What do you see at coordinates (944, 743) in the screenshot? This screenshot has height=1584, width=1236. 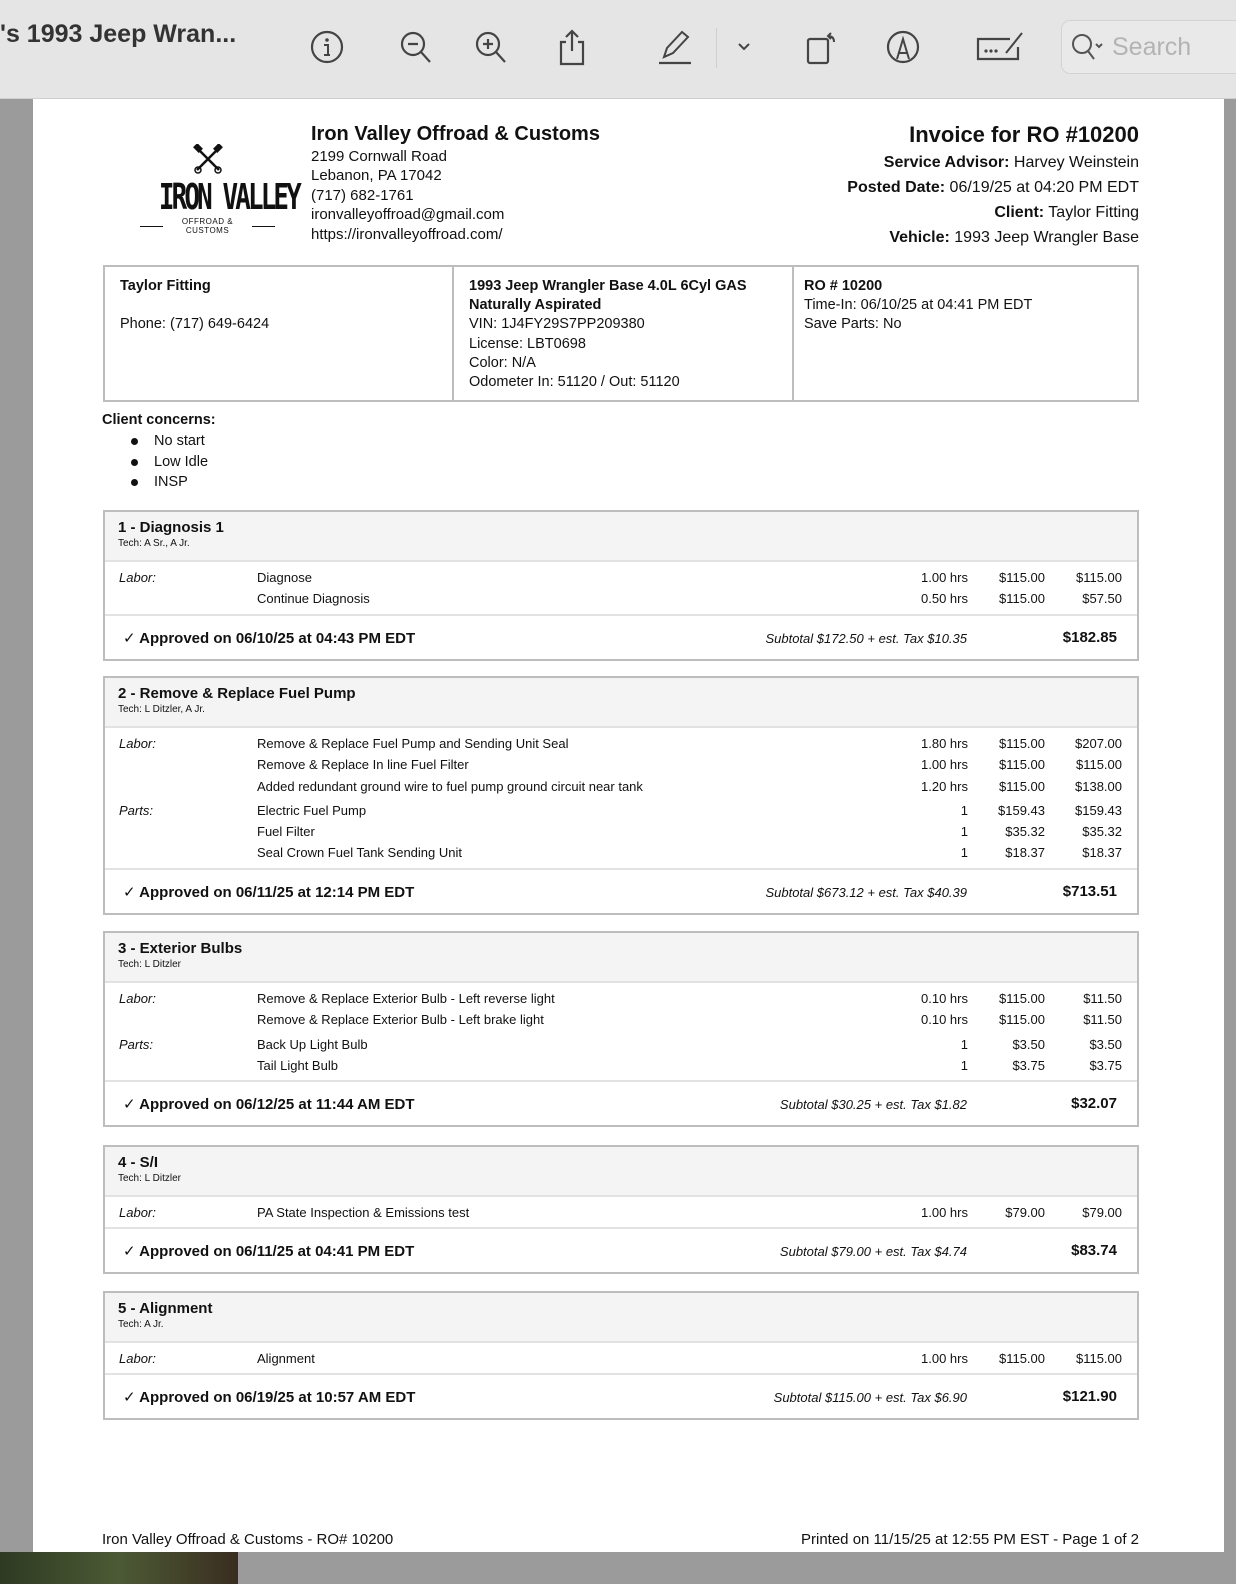 I see `line-qty: 1.80 hrs` at bounding box center [944, 743].